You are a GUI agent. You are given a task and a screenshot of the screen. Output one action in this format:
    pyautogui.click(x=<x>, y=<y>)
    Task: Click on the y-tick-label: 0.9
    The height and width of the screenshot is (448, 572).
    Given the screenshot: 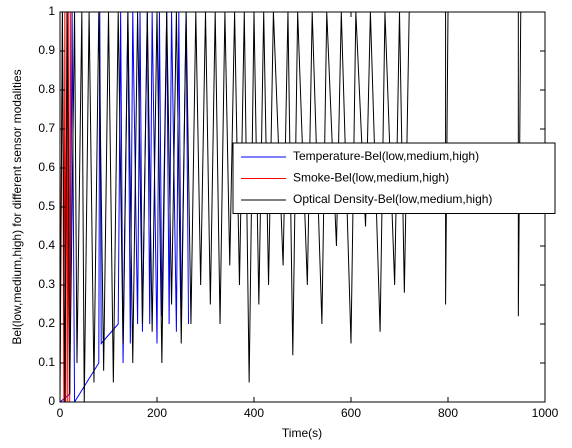 What is the action you would take?
    pyautogui.click(x=46, y=50)
    